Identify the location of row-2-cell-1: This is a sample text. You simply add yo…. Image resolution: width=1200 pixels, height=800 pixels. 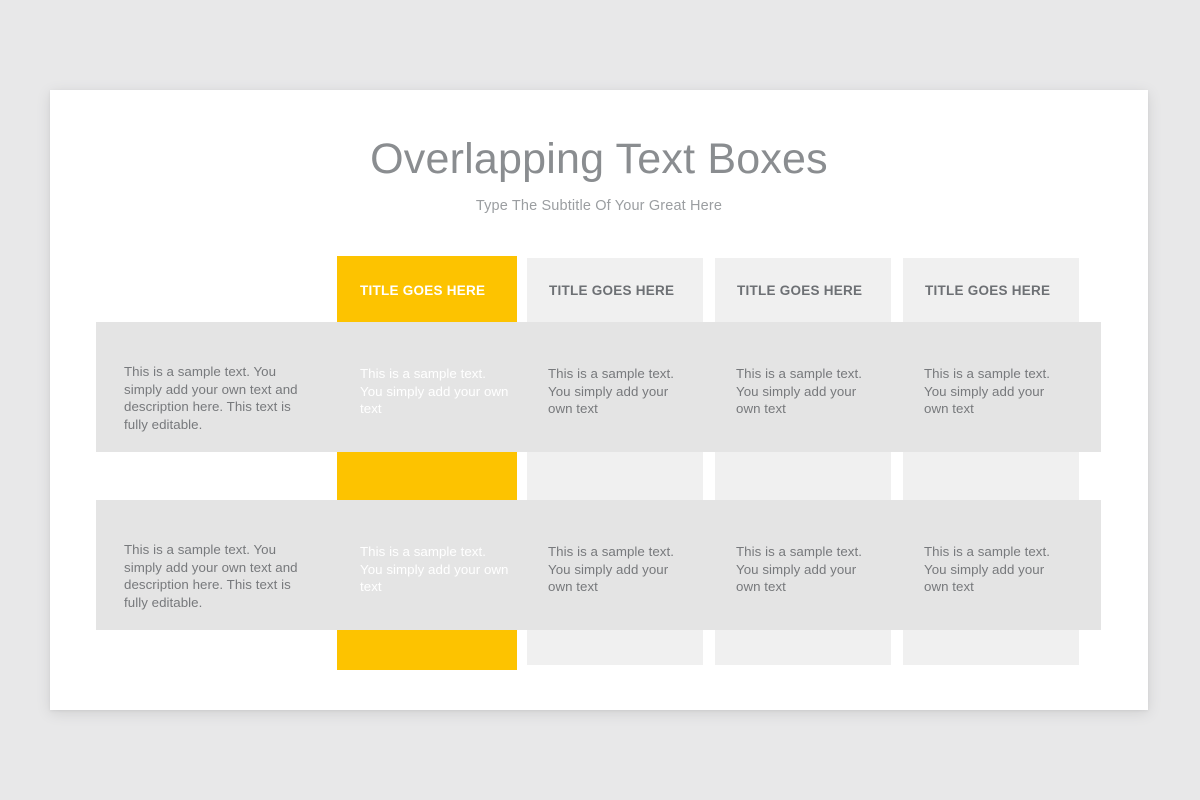
(434, 569).